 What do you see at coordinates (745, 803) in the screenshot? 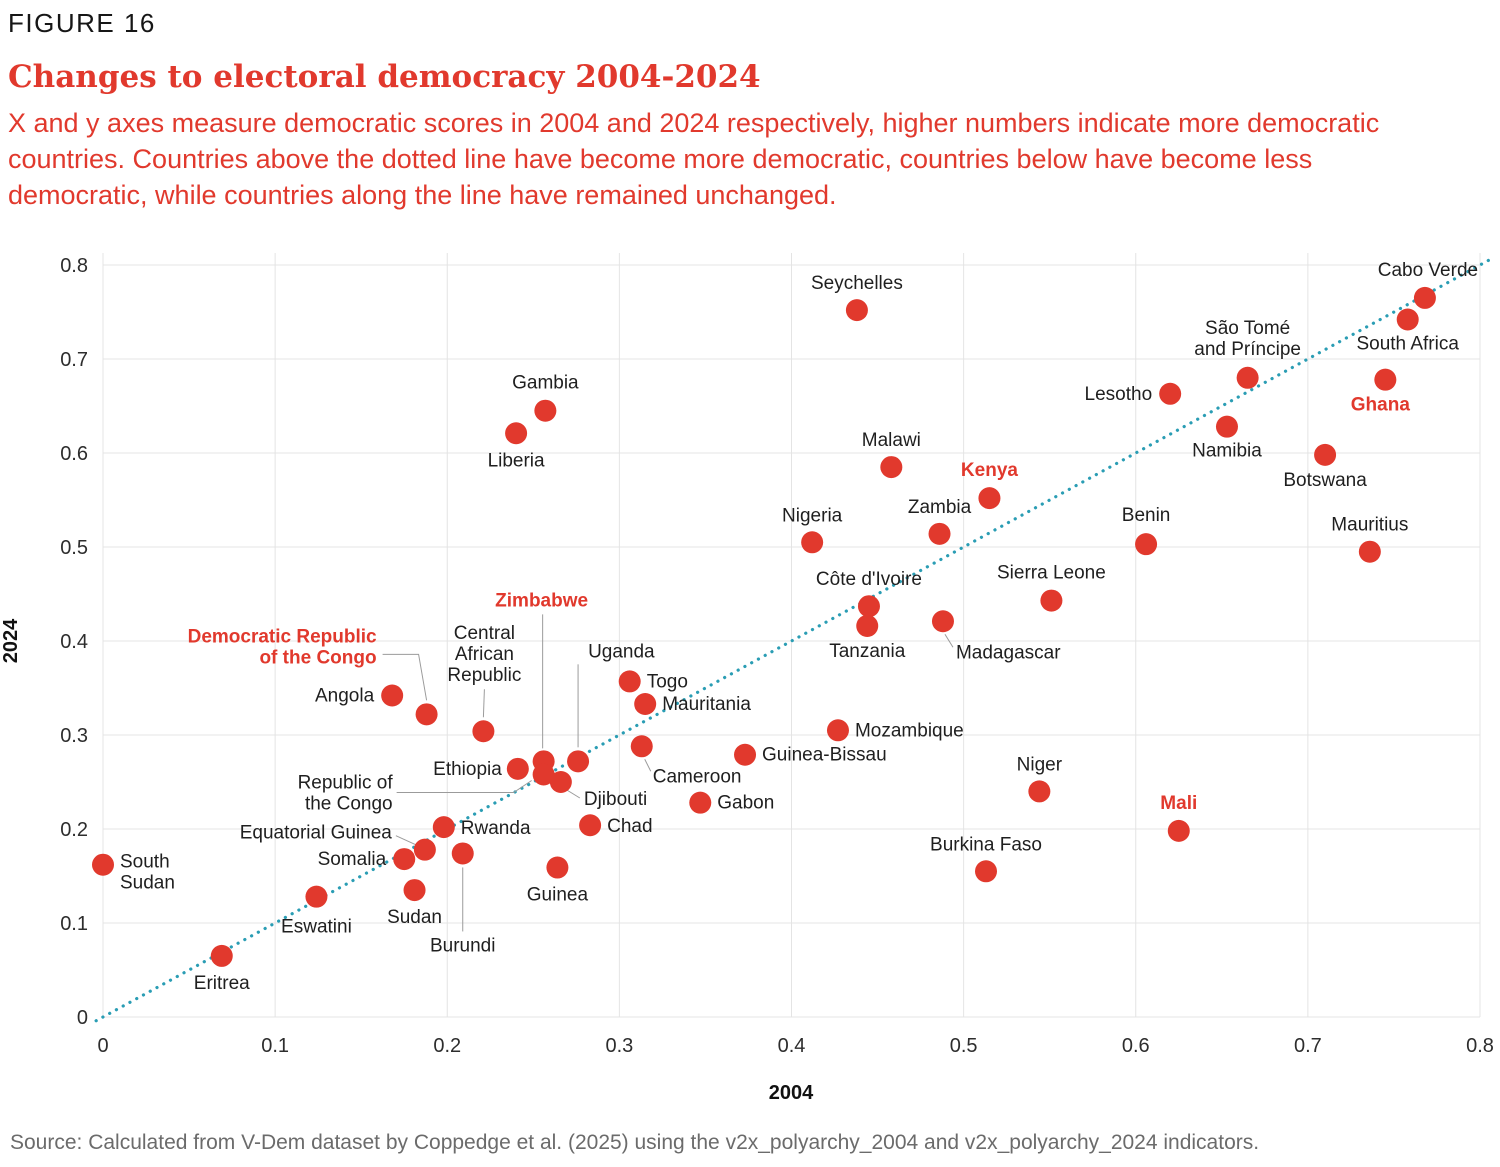
I see `point-label: Gabon` at bounding box center [745, 803].